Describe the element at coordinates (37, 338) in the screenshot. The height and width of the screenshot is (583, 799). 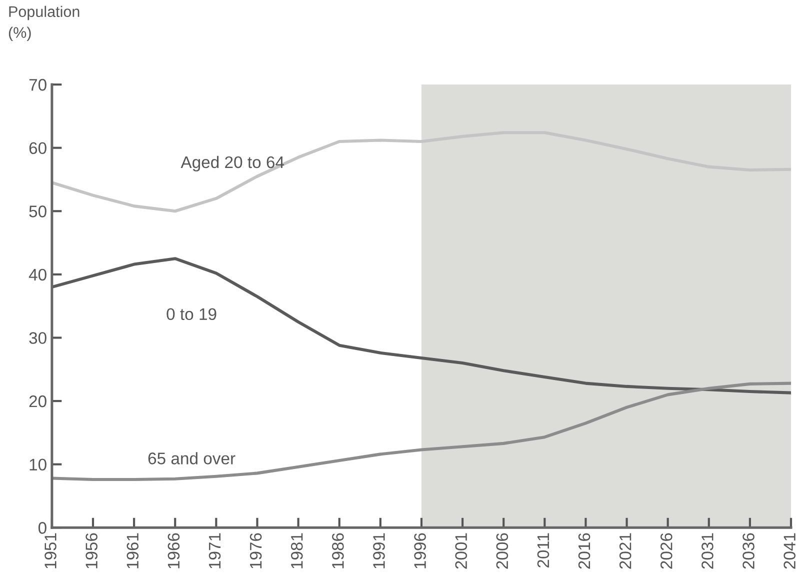
I see `y-tick-label: 30` at that location.